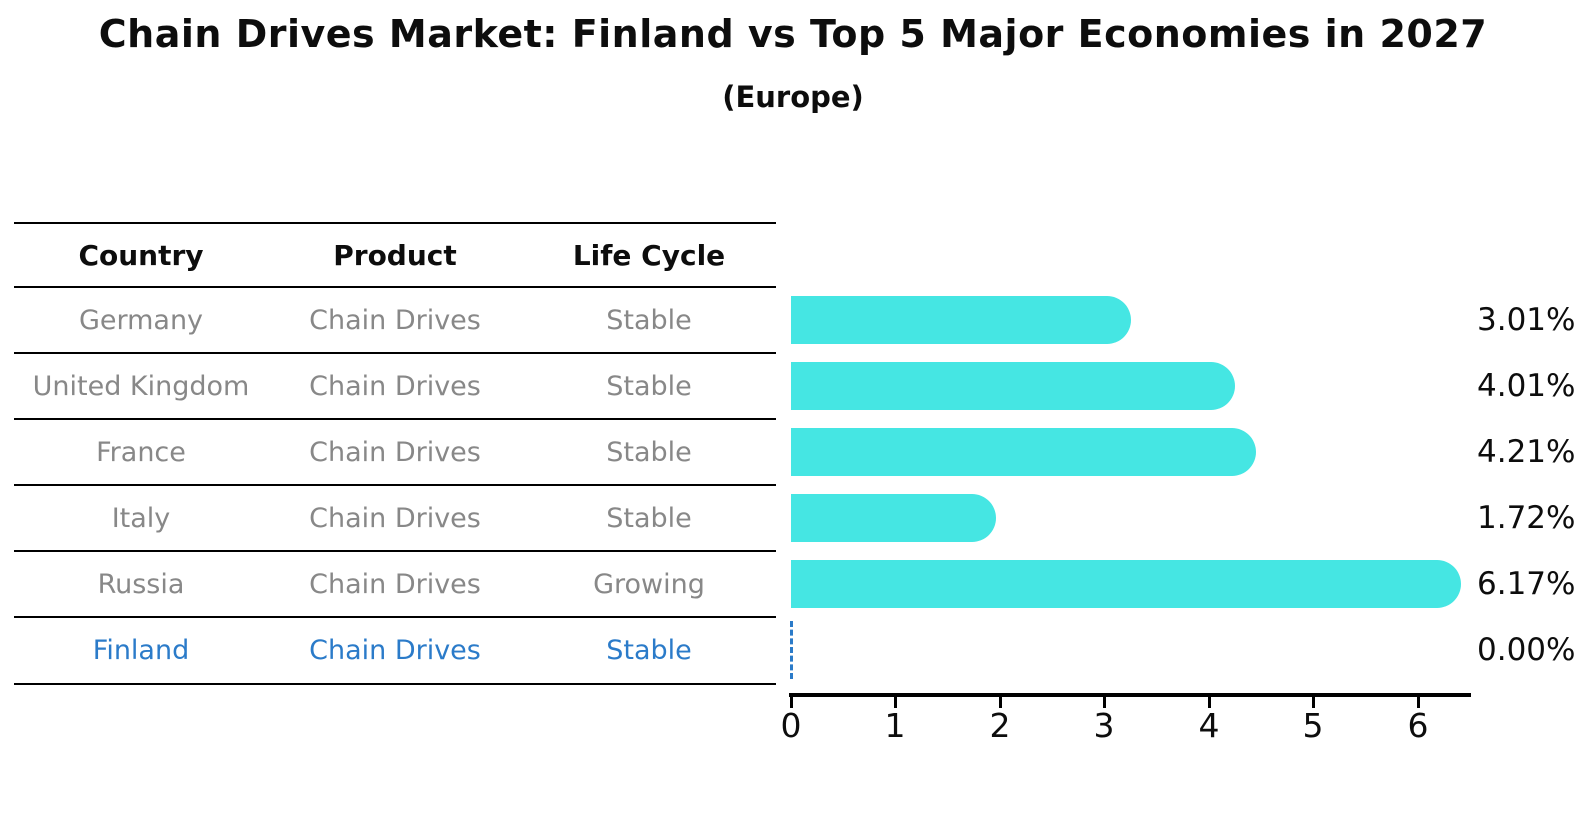 The height and width of the screenshot is (823, 1586). What do you see at coordinates (141, 584) in the screenshot?
I see `cell-country: Russia` at bounding box center [141, 584].